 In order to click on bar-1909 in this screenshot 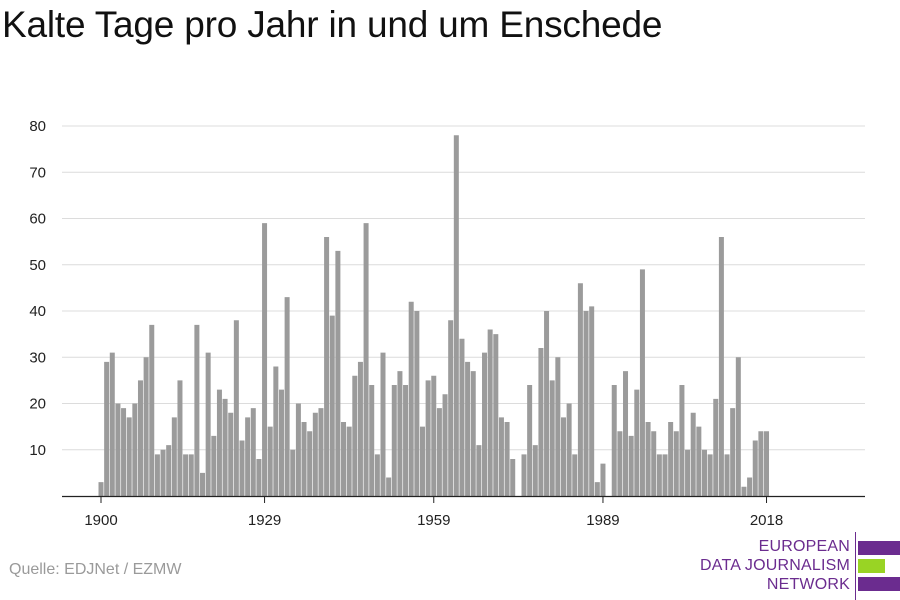, I will do `click(152, 410)`.